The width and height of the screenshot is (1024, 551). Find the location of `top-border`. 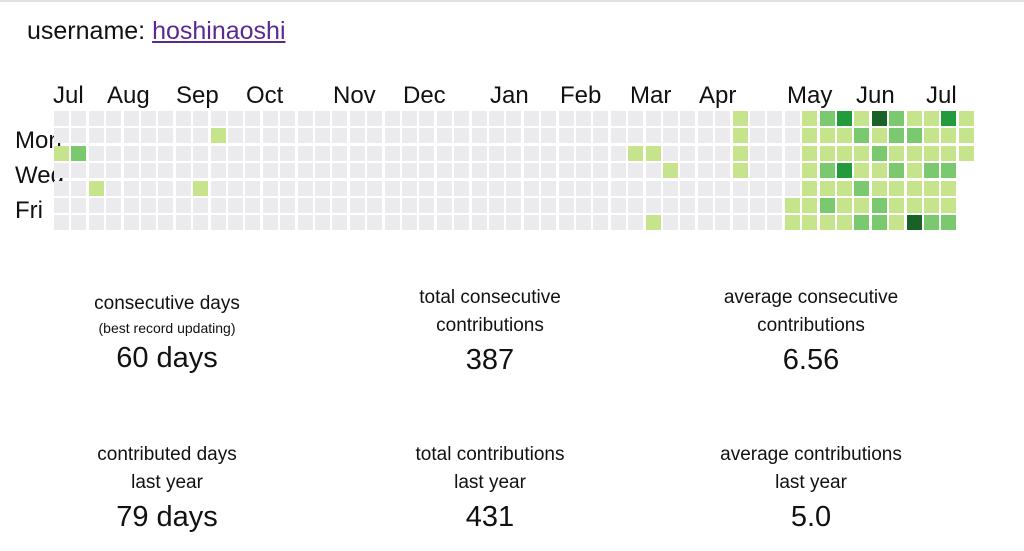

top-border is located at coordinates (512, 1).